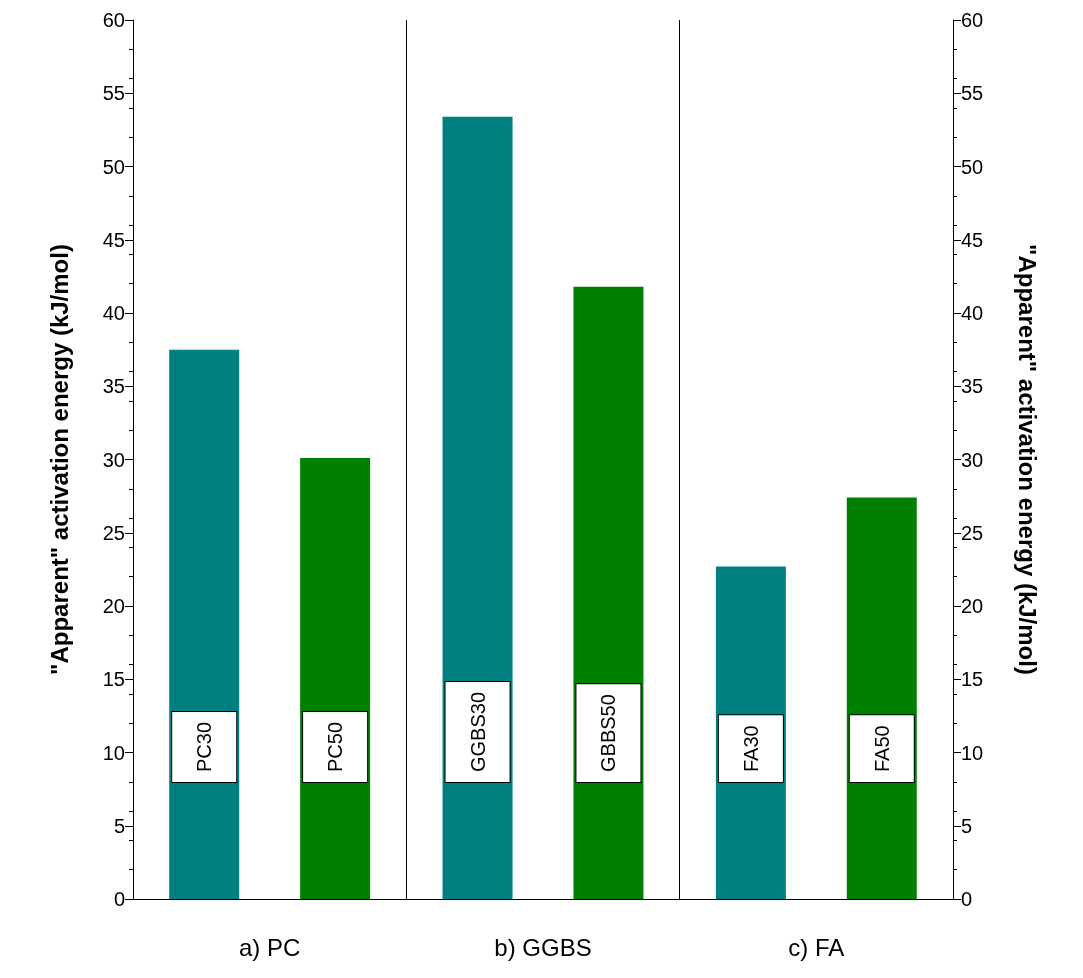  What do you see at coordinates (113, 679) in the screenshot?
I see `y-tick-label: 15` at bounding box center [113, 679].